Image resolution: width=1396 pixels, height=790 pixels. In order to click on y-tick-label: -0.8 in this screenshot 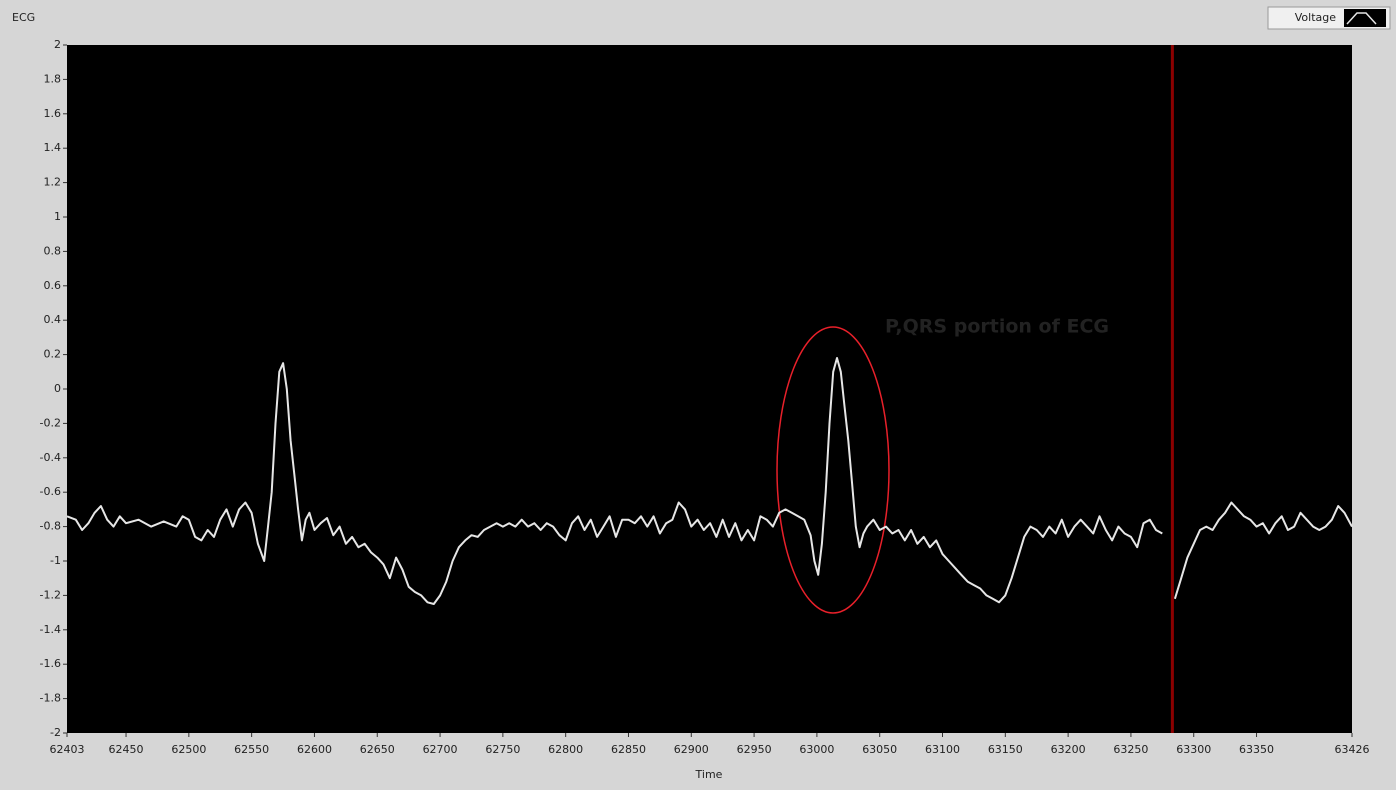, I will do `click(50, 526)`.